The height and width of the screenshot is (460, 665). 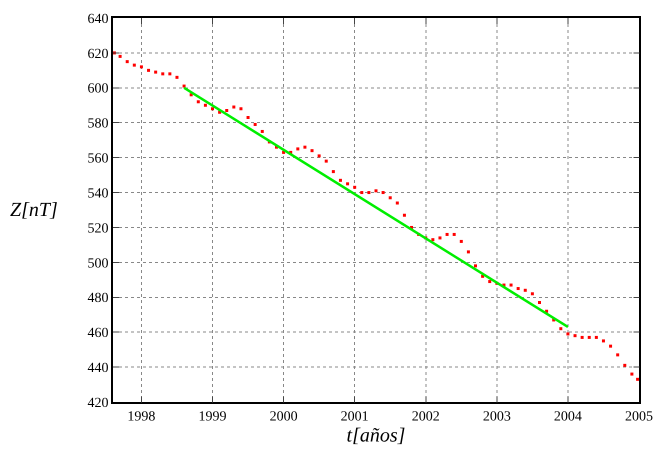 I want to click on x-tick-label: 2003, so click(x=496, y=417).